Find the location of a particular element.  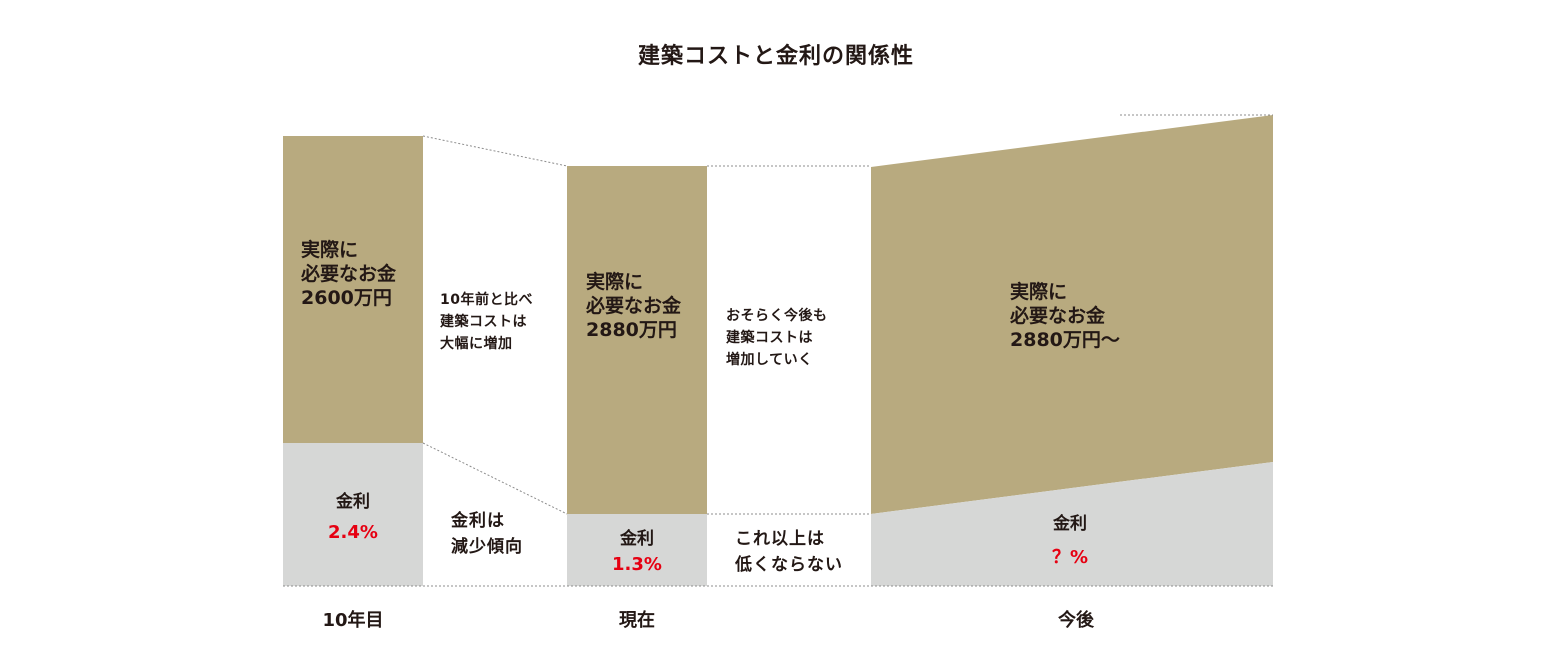

rate-value-future: ？% is located at coordinates (1070, 557).